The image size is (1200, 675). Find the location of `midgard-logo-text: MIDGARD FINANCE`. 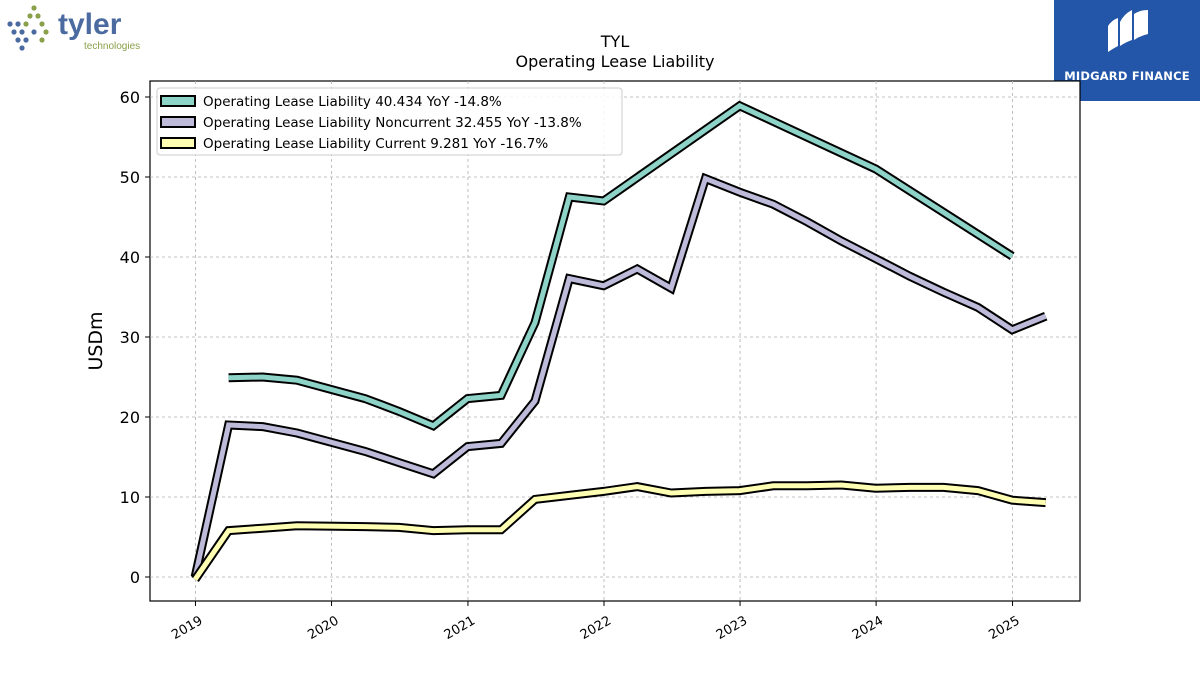

midgard-logo-text: MIDGARD FINANCE is located at coordinates (1127, 76).